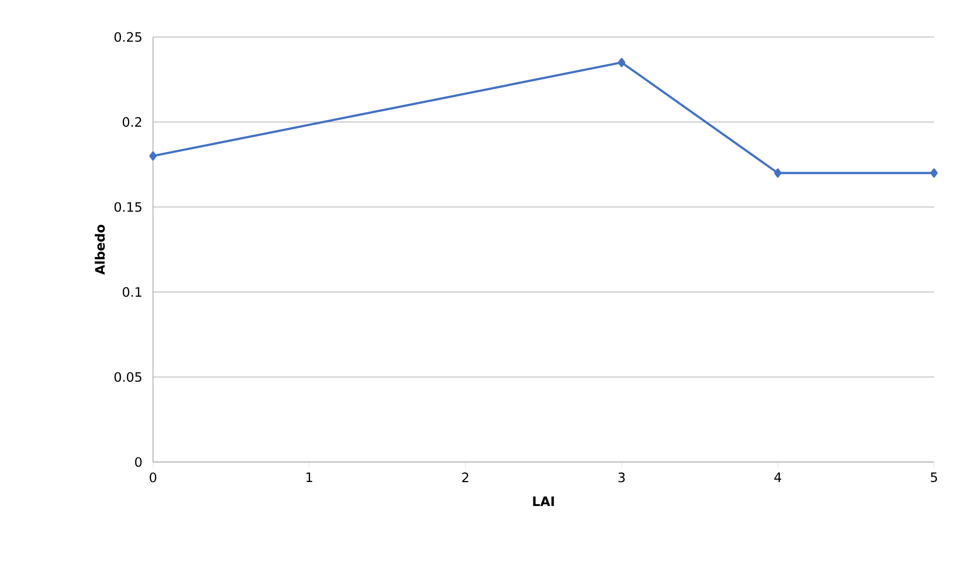  What do you see at coordinates (132, 292) in the screenshot?
I see `y-tick-label: 0.1` at bounding box center [132, 292].